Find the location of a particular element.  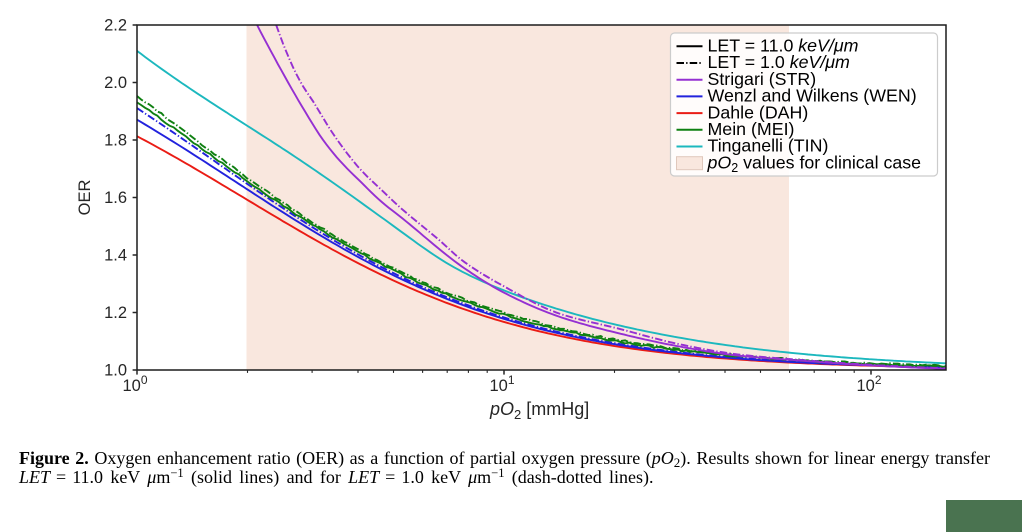

svg-text: 1.0 is located at coordinates (115, 371).